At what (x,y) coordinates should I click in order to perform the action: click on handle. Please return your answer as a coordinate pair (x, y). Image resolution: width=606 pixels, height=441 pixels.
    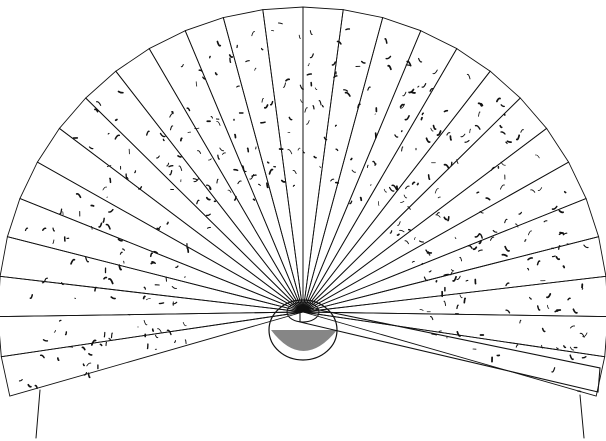
    Looking at the image, I should click on (303, 330).